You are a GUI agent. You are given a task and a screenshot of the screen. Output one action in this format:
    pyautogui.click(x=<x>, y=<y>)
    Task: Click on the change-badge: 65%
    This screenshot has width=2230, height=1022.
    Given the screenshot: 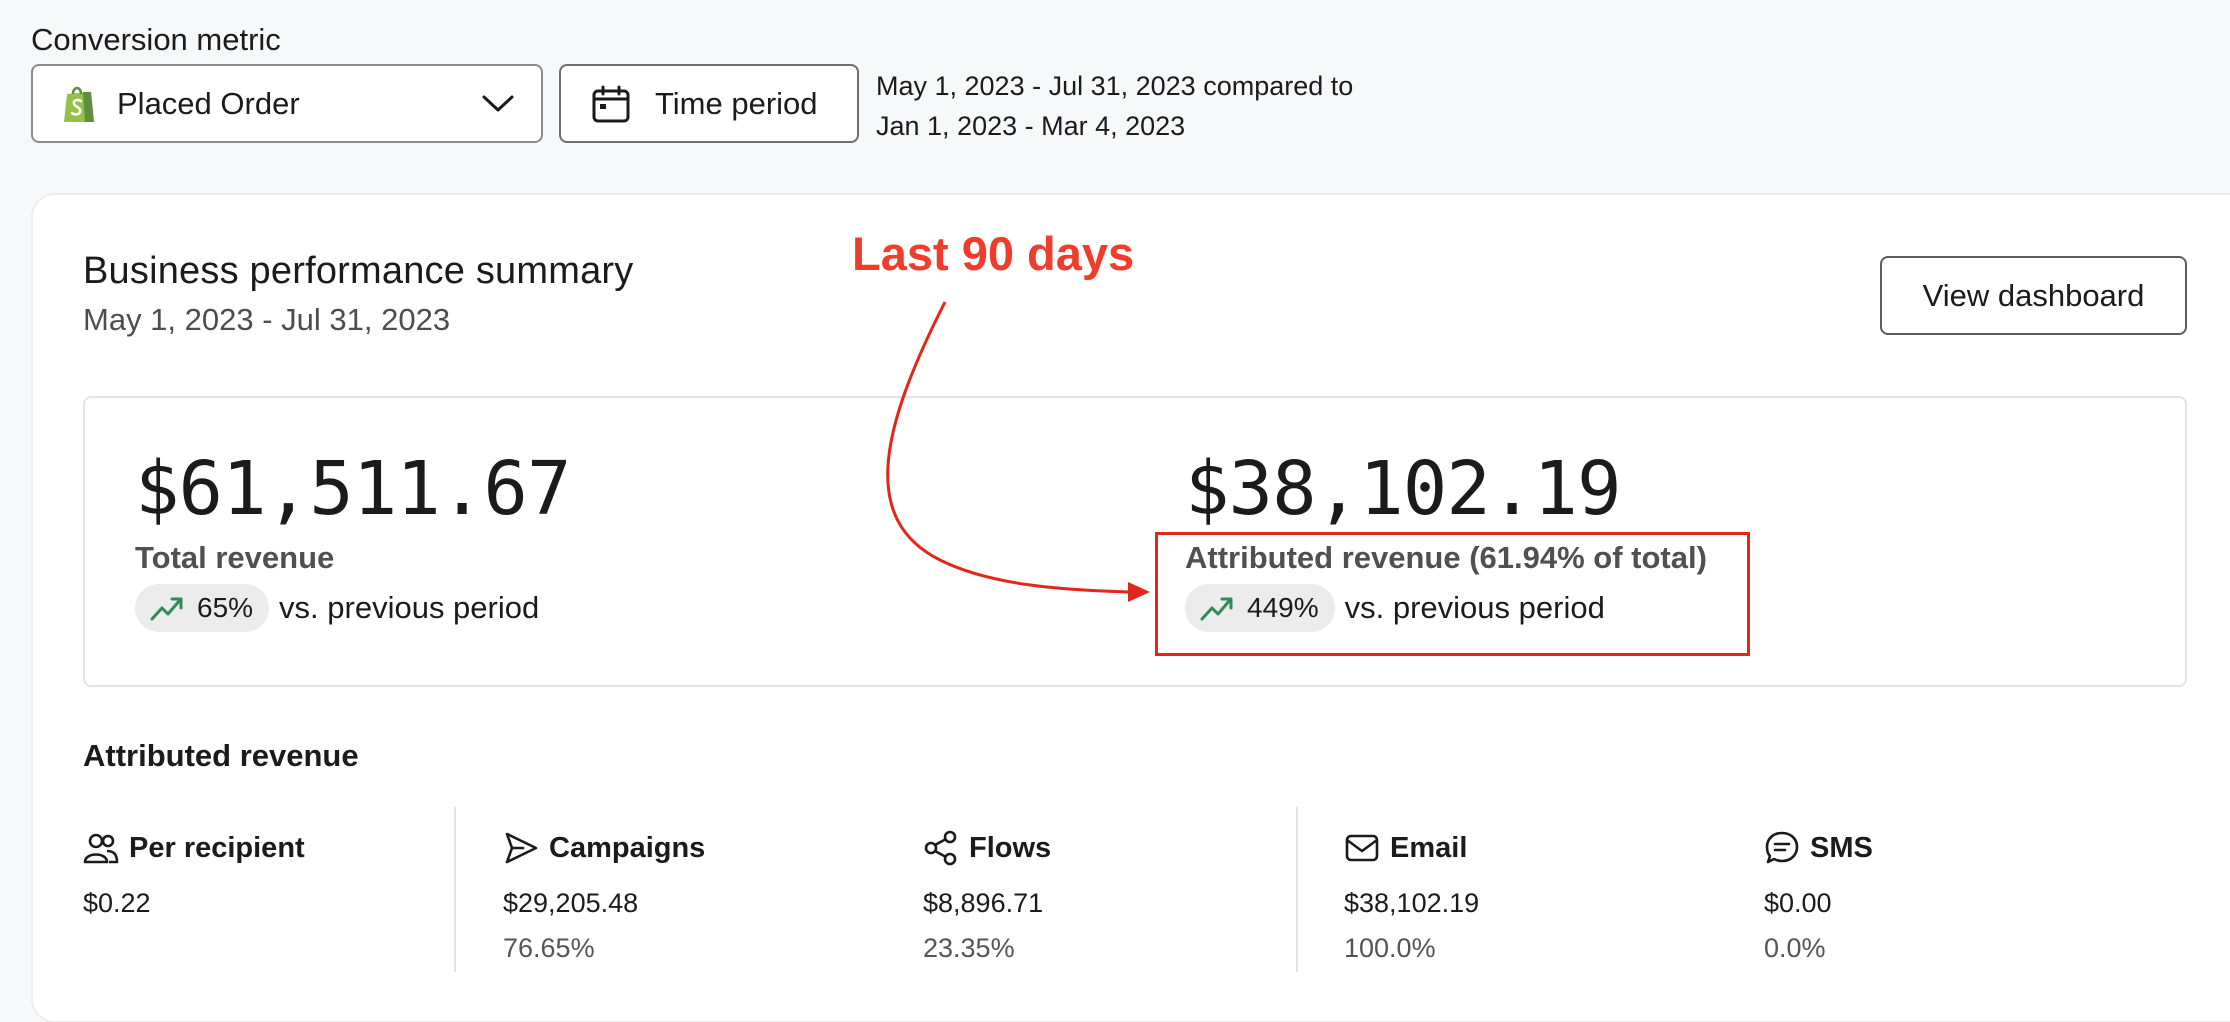 What is the action you would take?
    pyautogui.click(x=202, y=608)
    